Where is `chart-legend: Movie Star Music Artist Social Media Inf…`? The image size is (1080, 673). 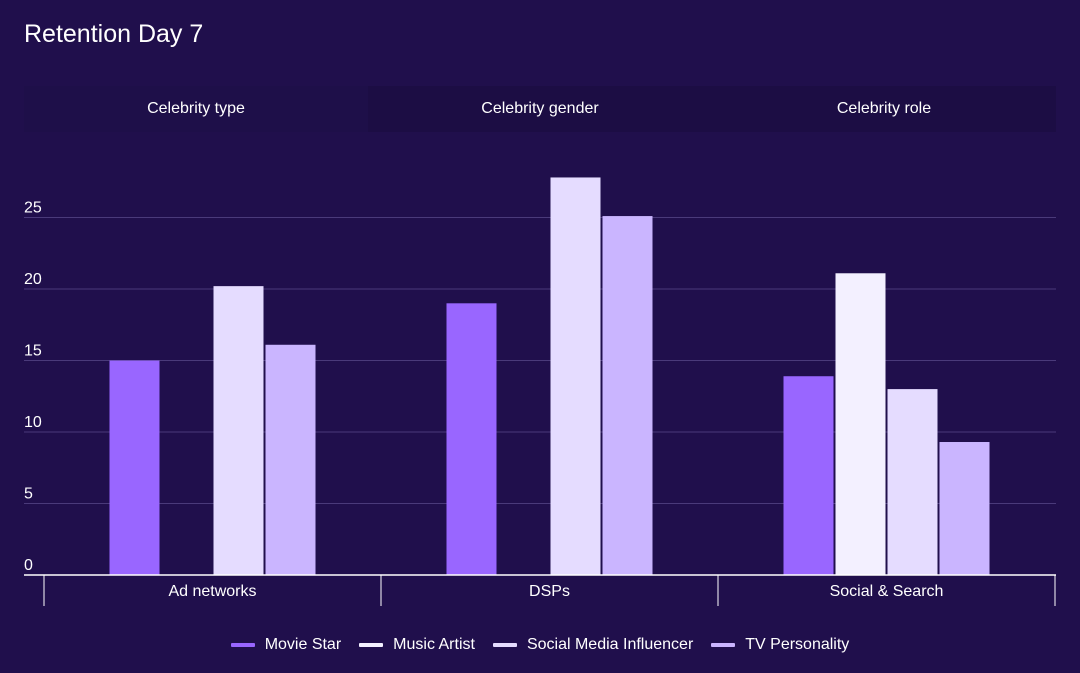
chart-legend: Movie Star Music Artist Social Media Inf… is located at coordinates (540, 645).